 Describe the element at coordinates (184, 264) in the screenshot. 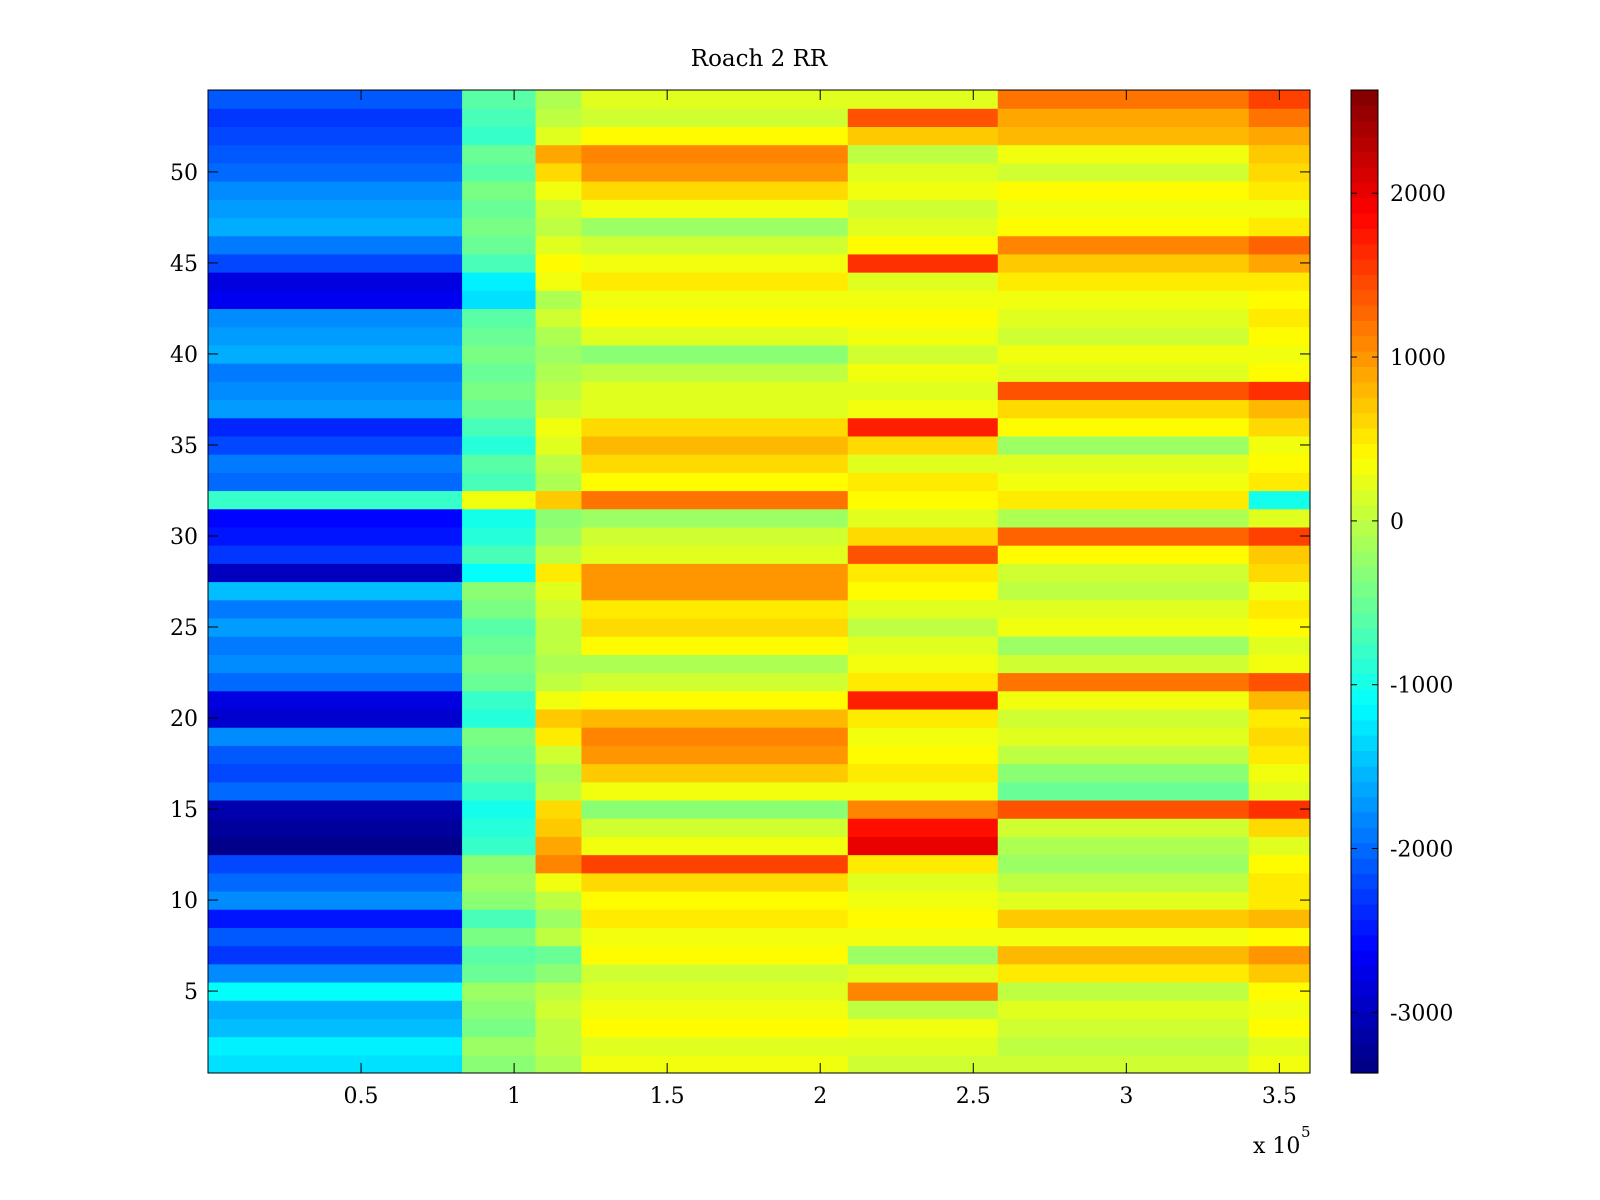

I see `y-tick-label: 45` at that location.